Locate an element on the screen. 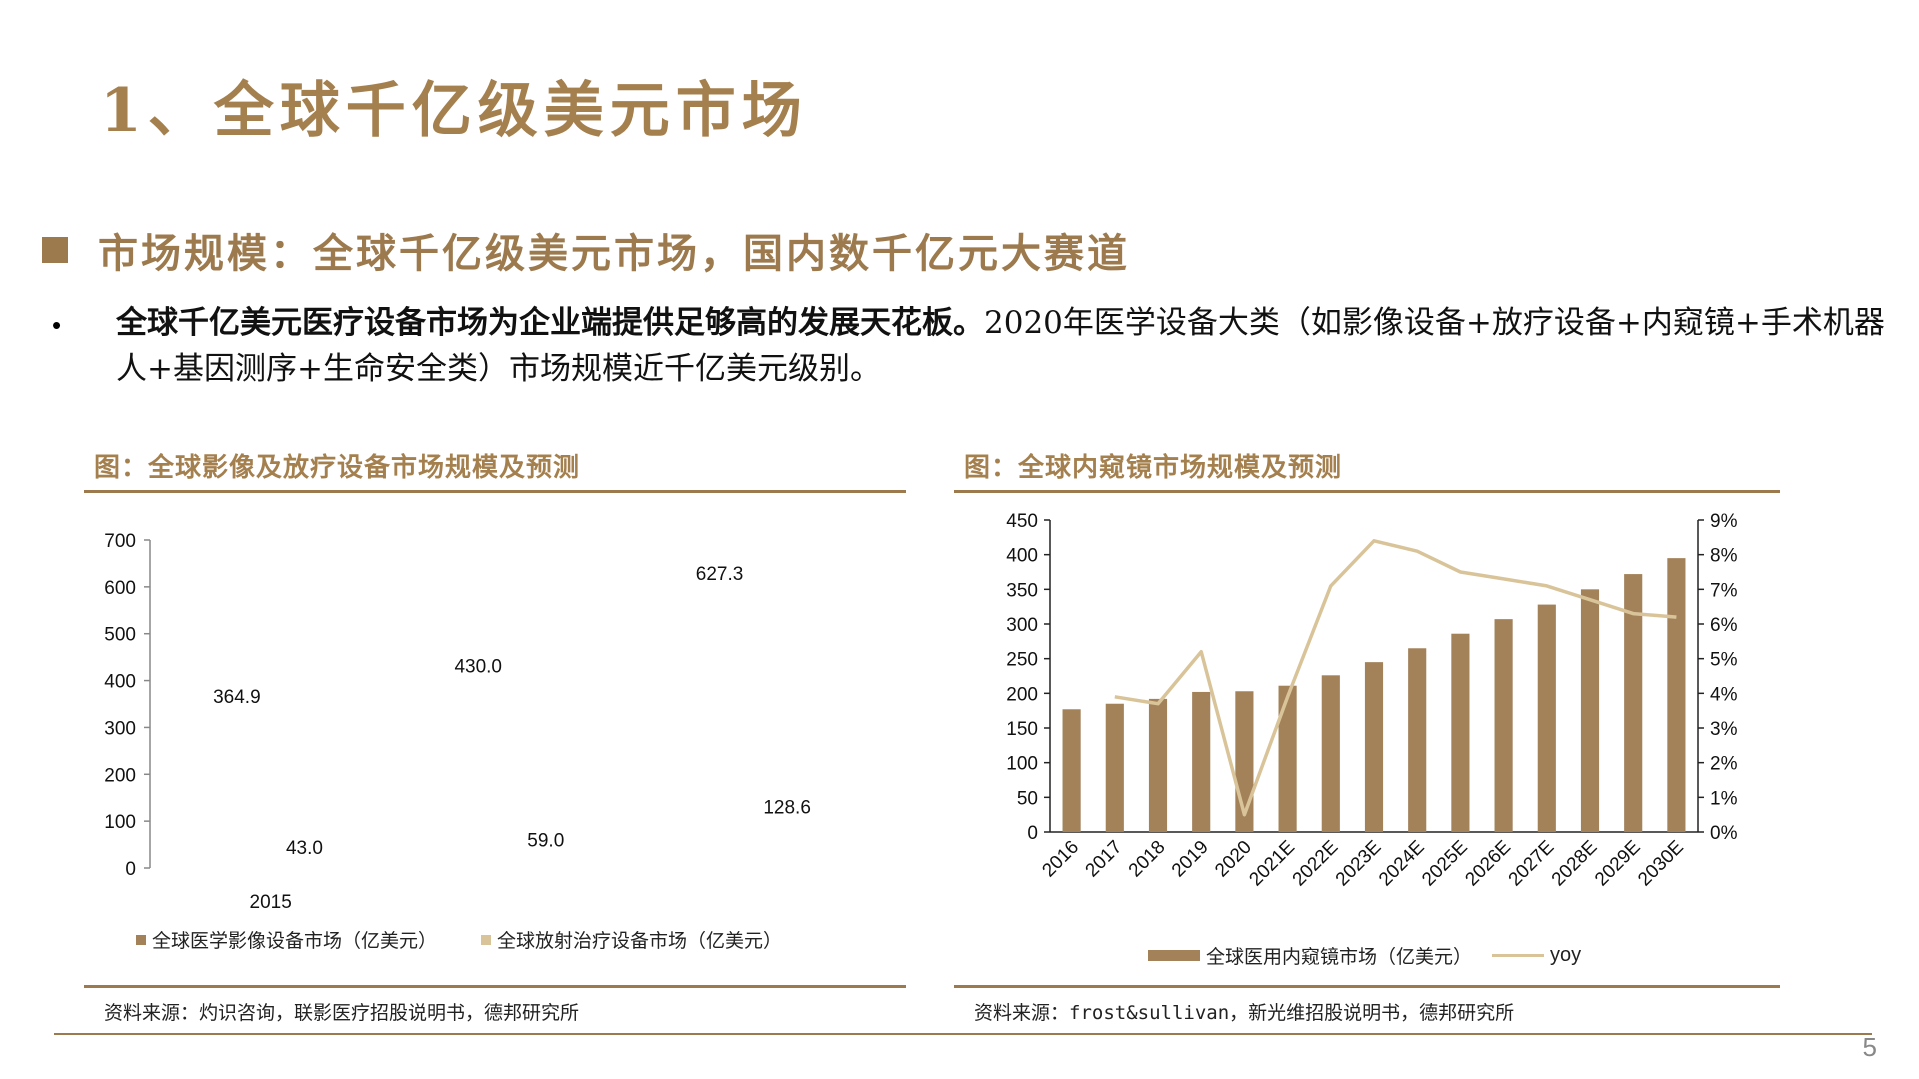 Image resolution: width=1919 pixels, height=1079 pixels. footer-rule is located at coordinates (963, 1034).